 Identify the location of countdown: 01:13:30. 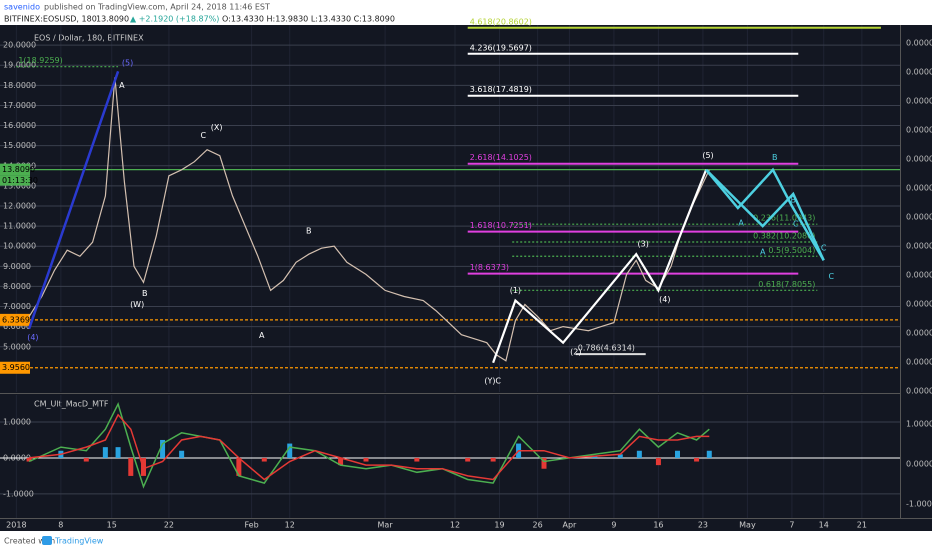
(20, 180).